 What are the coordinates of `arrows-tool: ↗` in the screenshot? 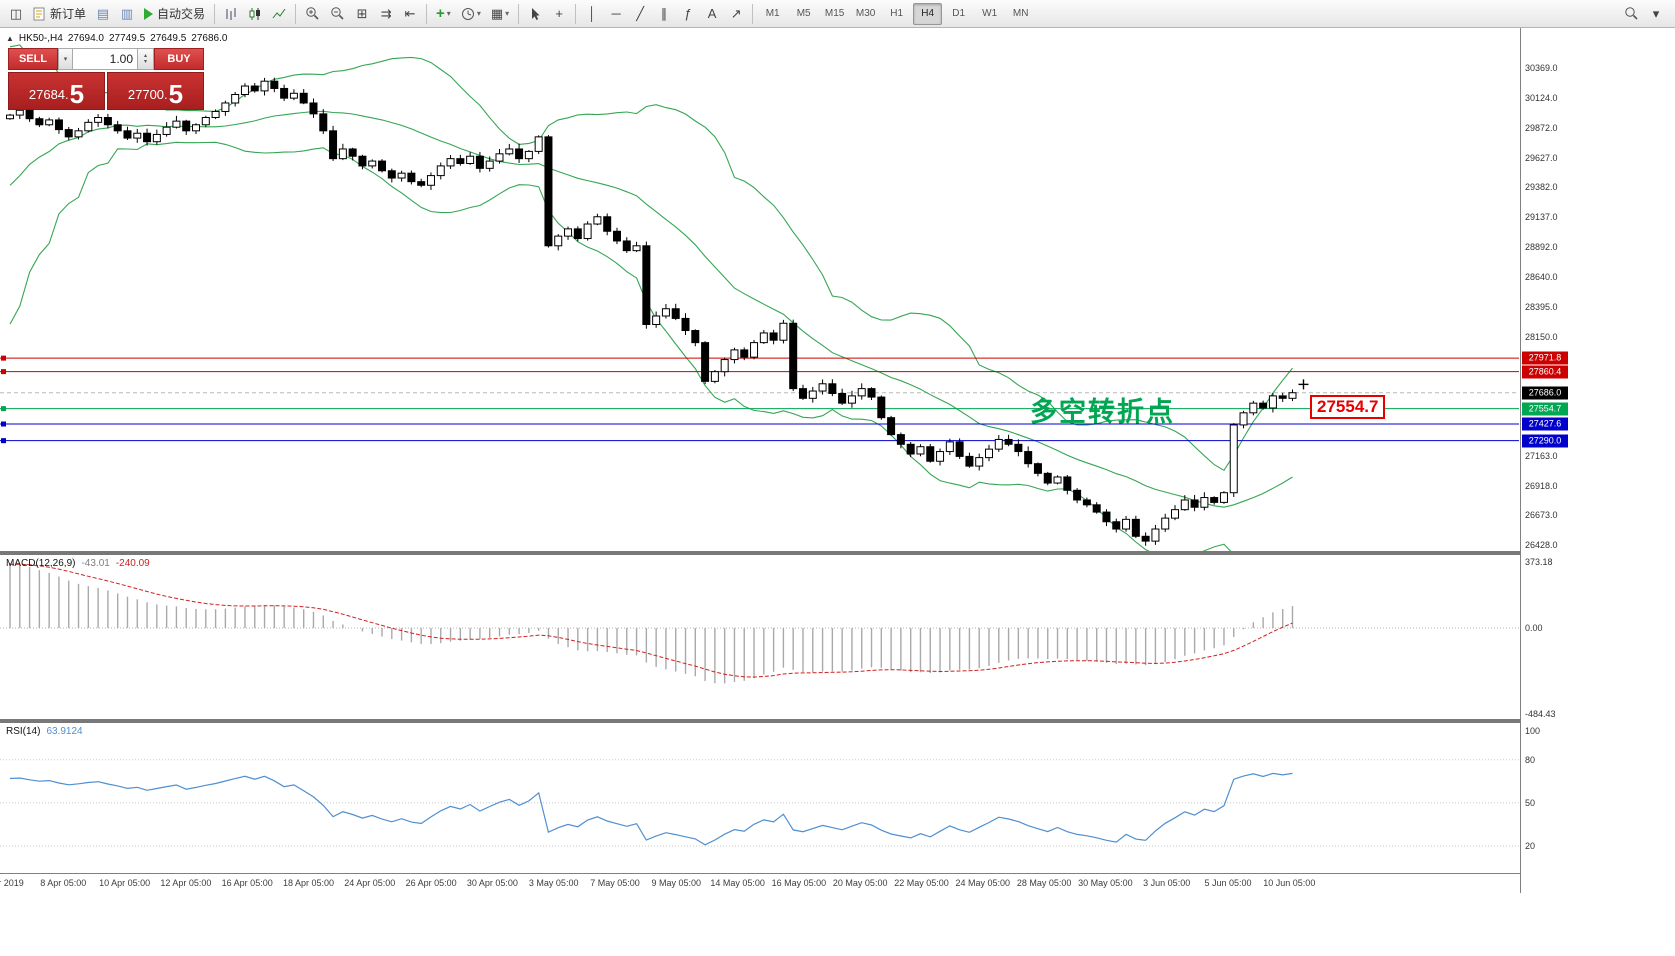 It's located at (736, 13).